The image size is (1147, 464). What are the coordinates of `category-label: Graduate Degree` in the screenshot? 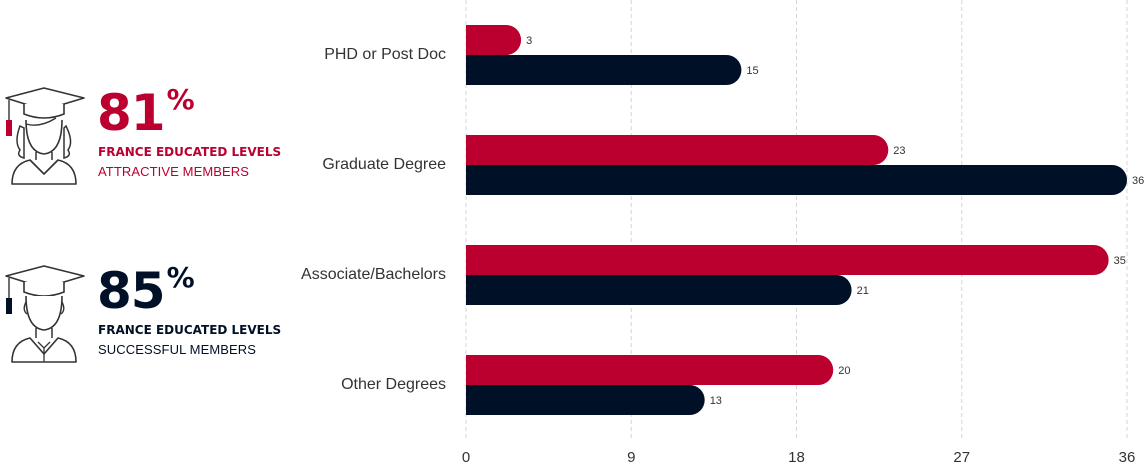 It's located at (384, 164).